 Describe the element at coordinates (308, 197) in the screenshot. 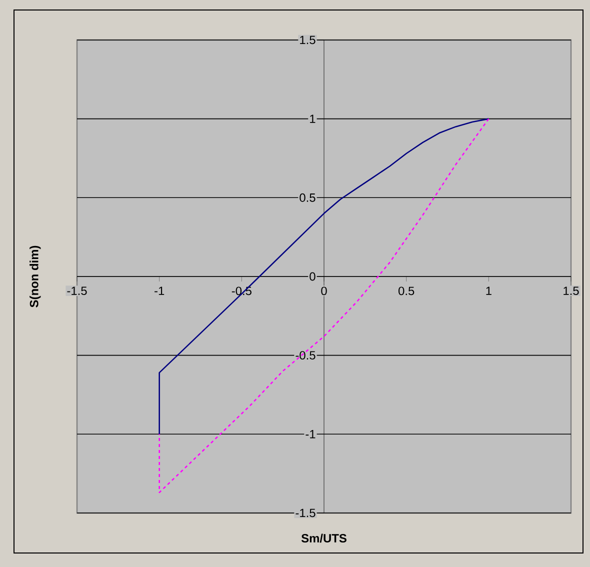

I see `y-tick-label: 0.5` at that location.